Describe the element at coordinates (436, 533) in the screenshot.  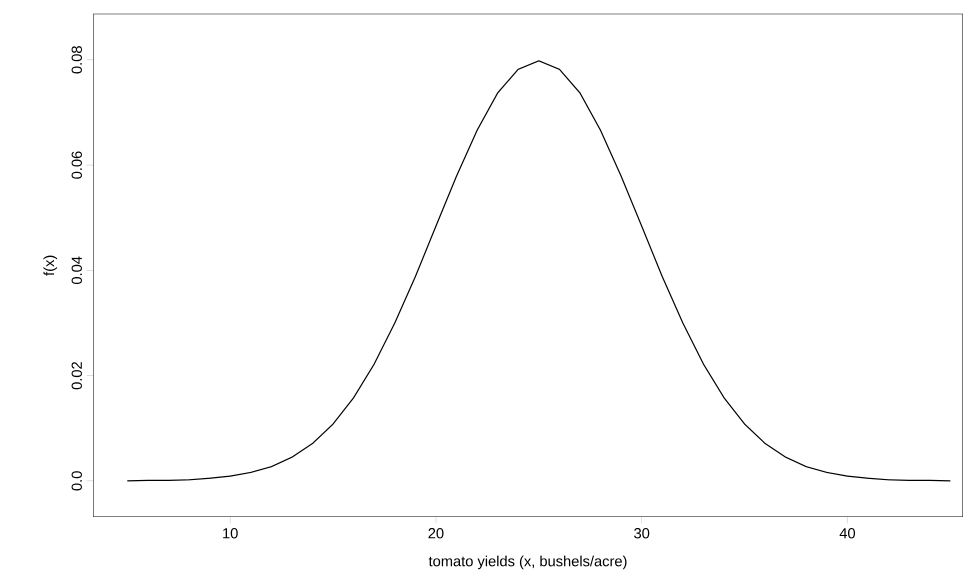
I see `x-tick-label: 20` at that location.